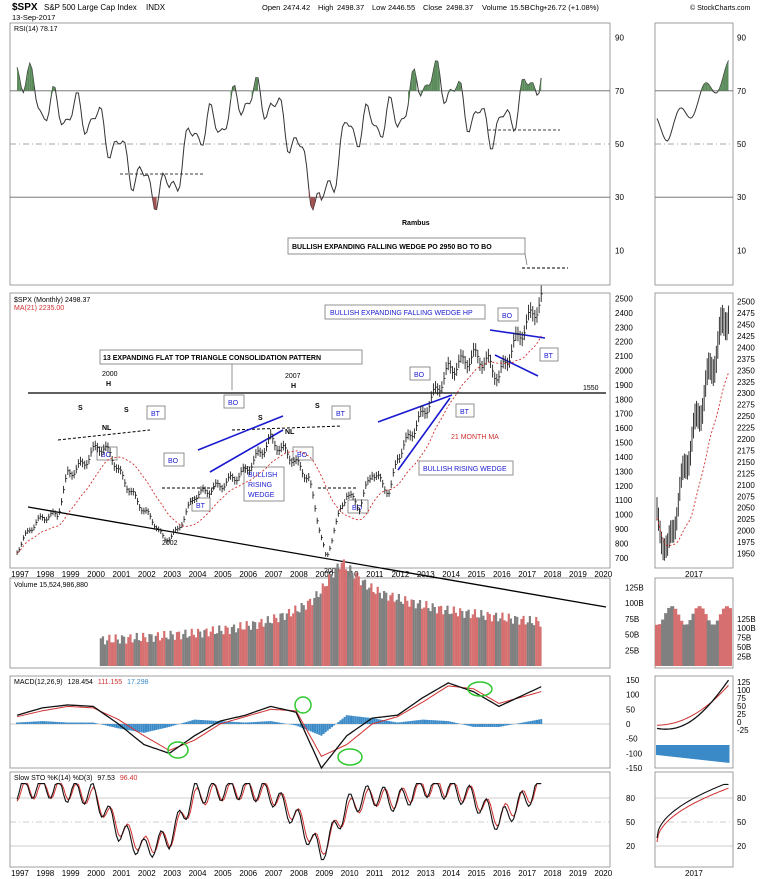 The width and height of the screenshot is (765, 879). I want to click on macd-inset-tick-125: 125, so click(744, 682).